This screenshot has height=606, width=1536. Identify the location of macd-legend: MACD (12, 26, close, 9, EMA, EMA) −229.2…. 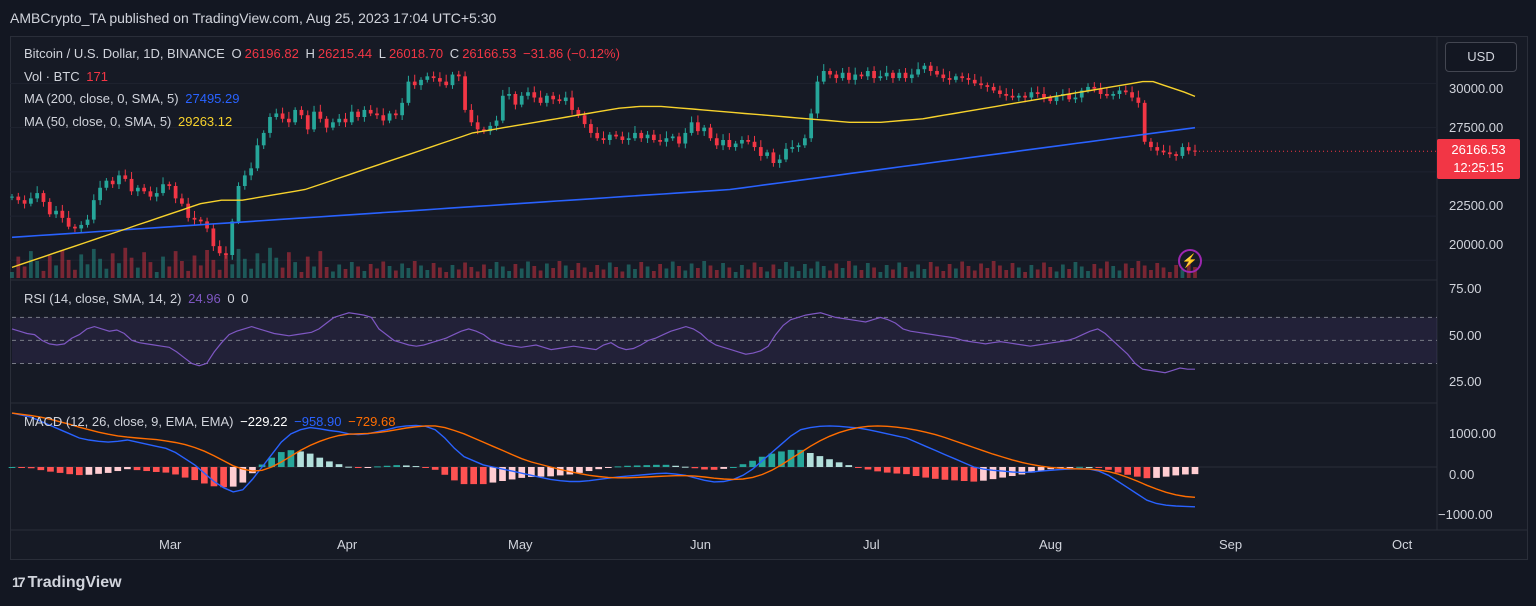
(211, 421).